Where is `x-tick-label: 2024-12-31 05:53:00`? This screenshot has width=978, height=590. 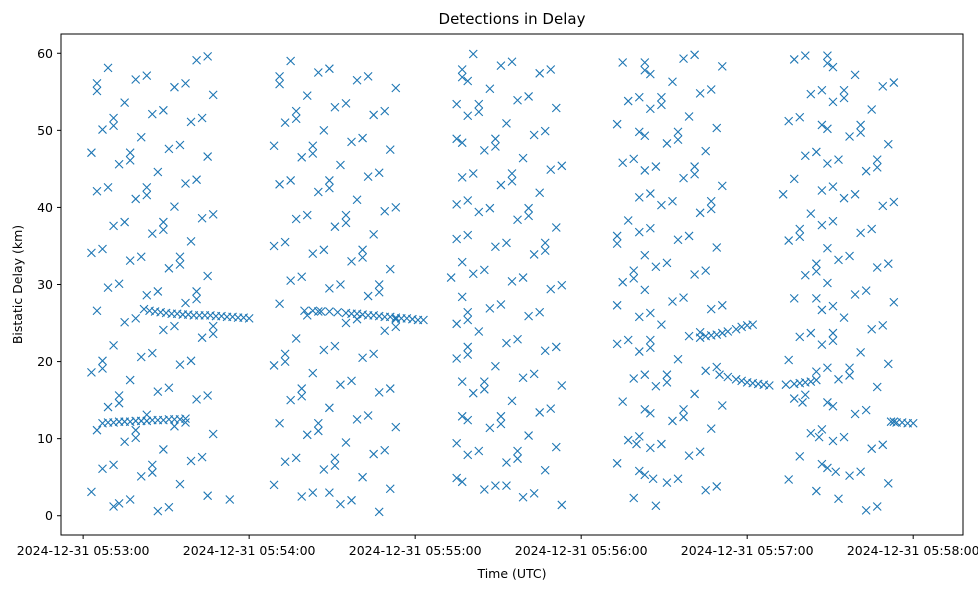
x-tick-label: 2024-12-31 05:53:00 is located at coordinates (83, 550).